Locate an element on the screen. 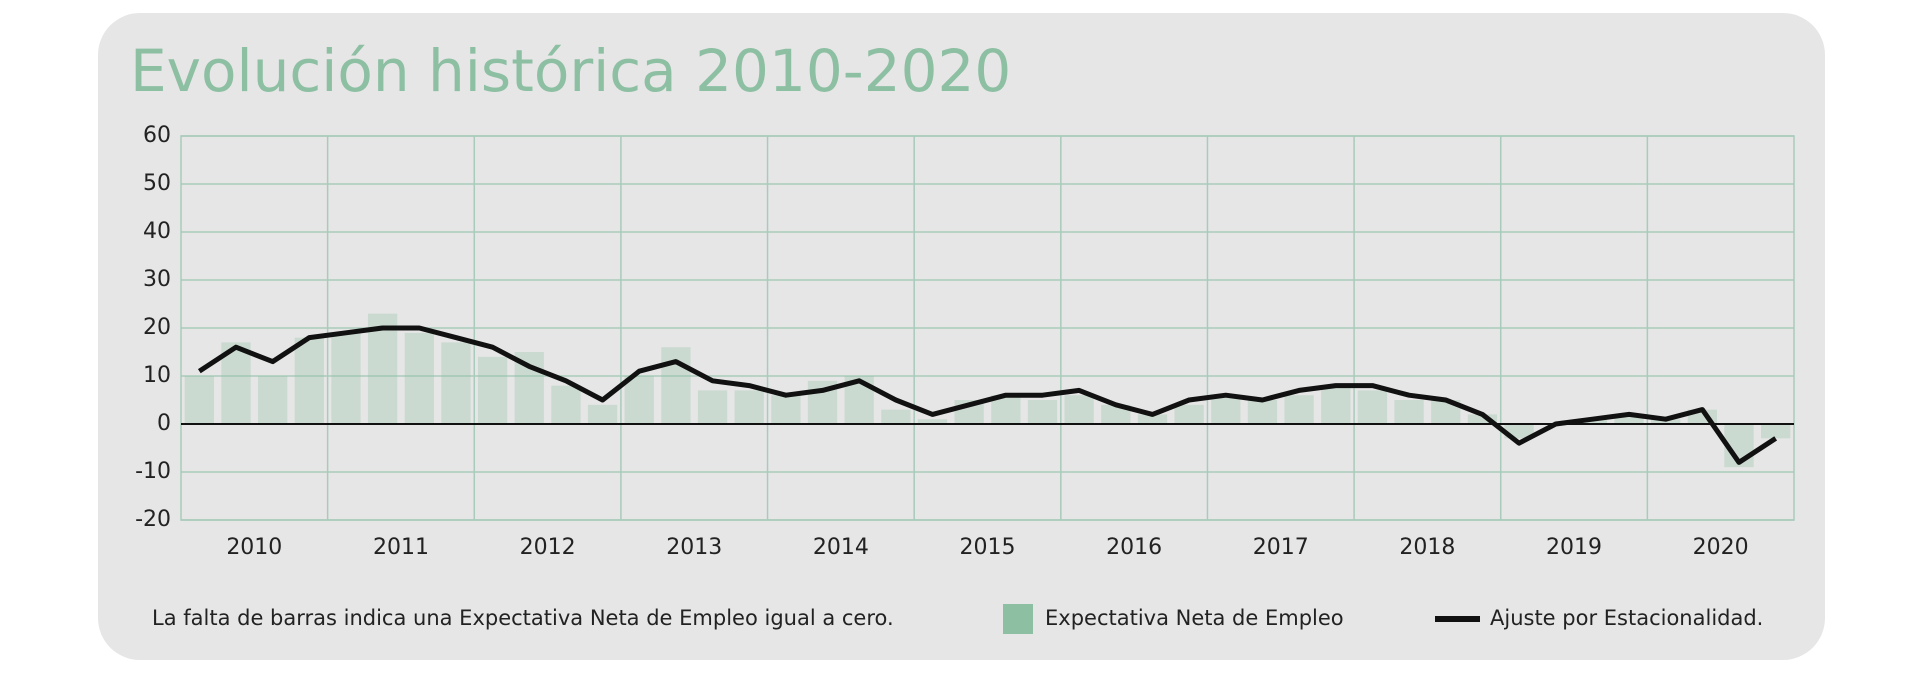  x-tick-label: 2019 is located at coordinates (1574, 547).